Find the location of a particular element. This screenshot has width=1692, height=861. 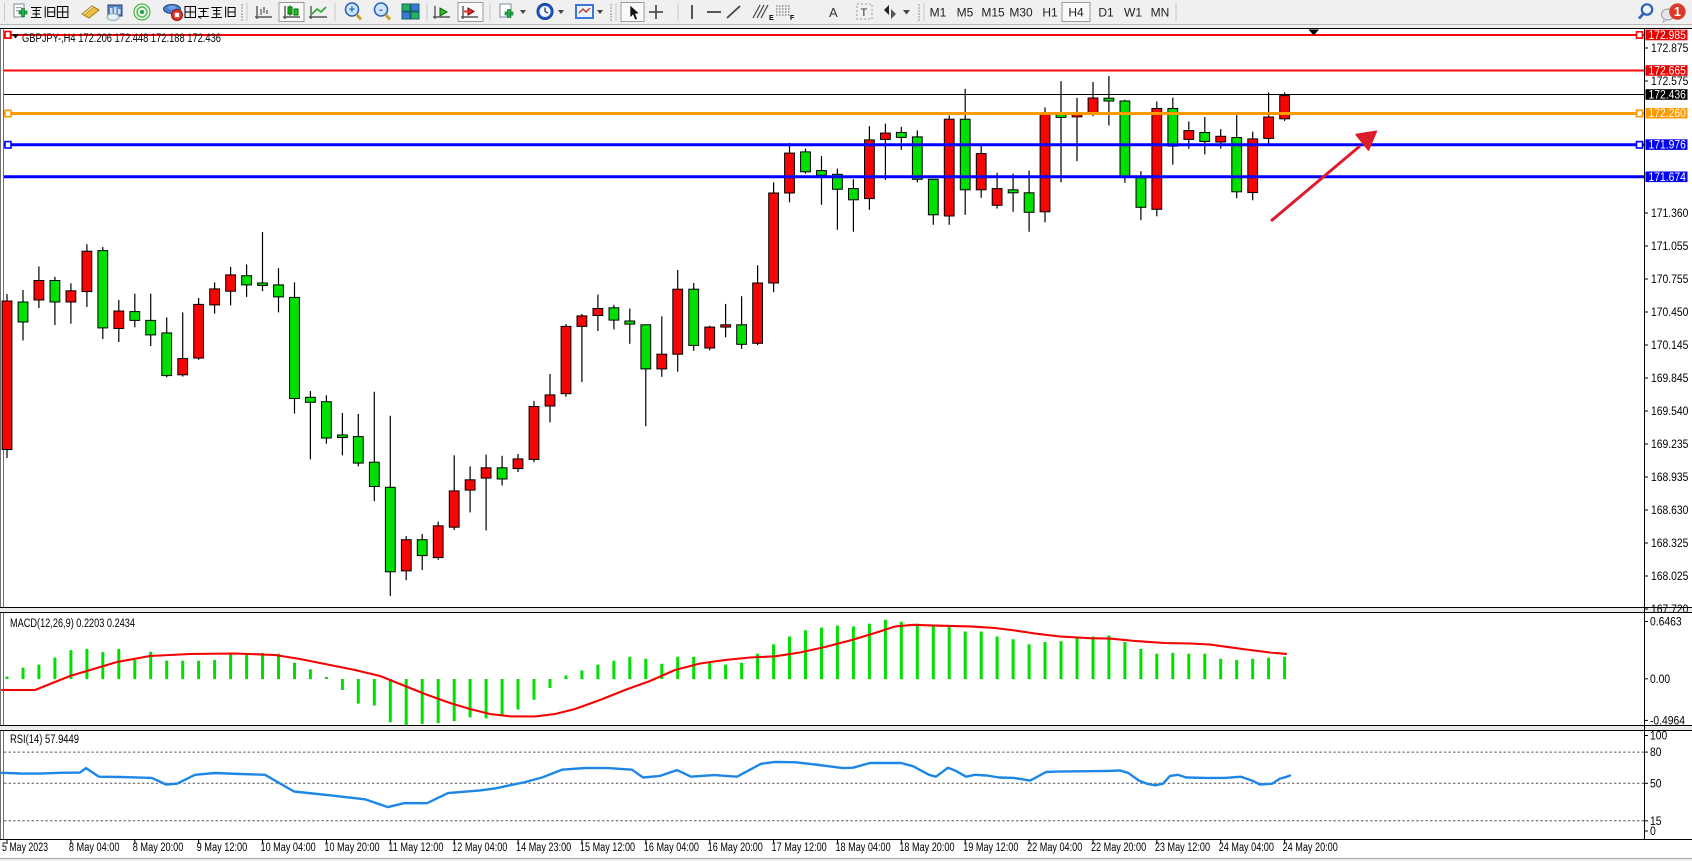

svg-text: 22 May 04:00 is located at coordinates (1054, 848).